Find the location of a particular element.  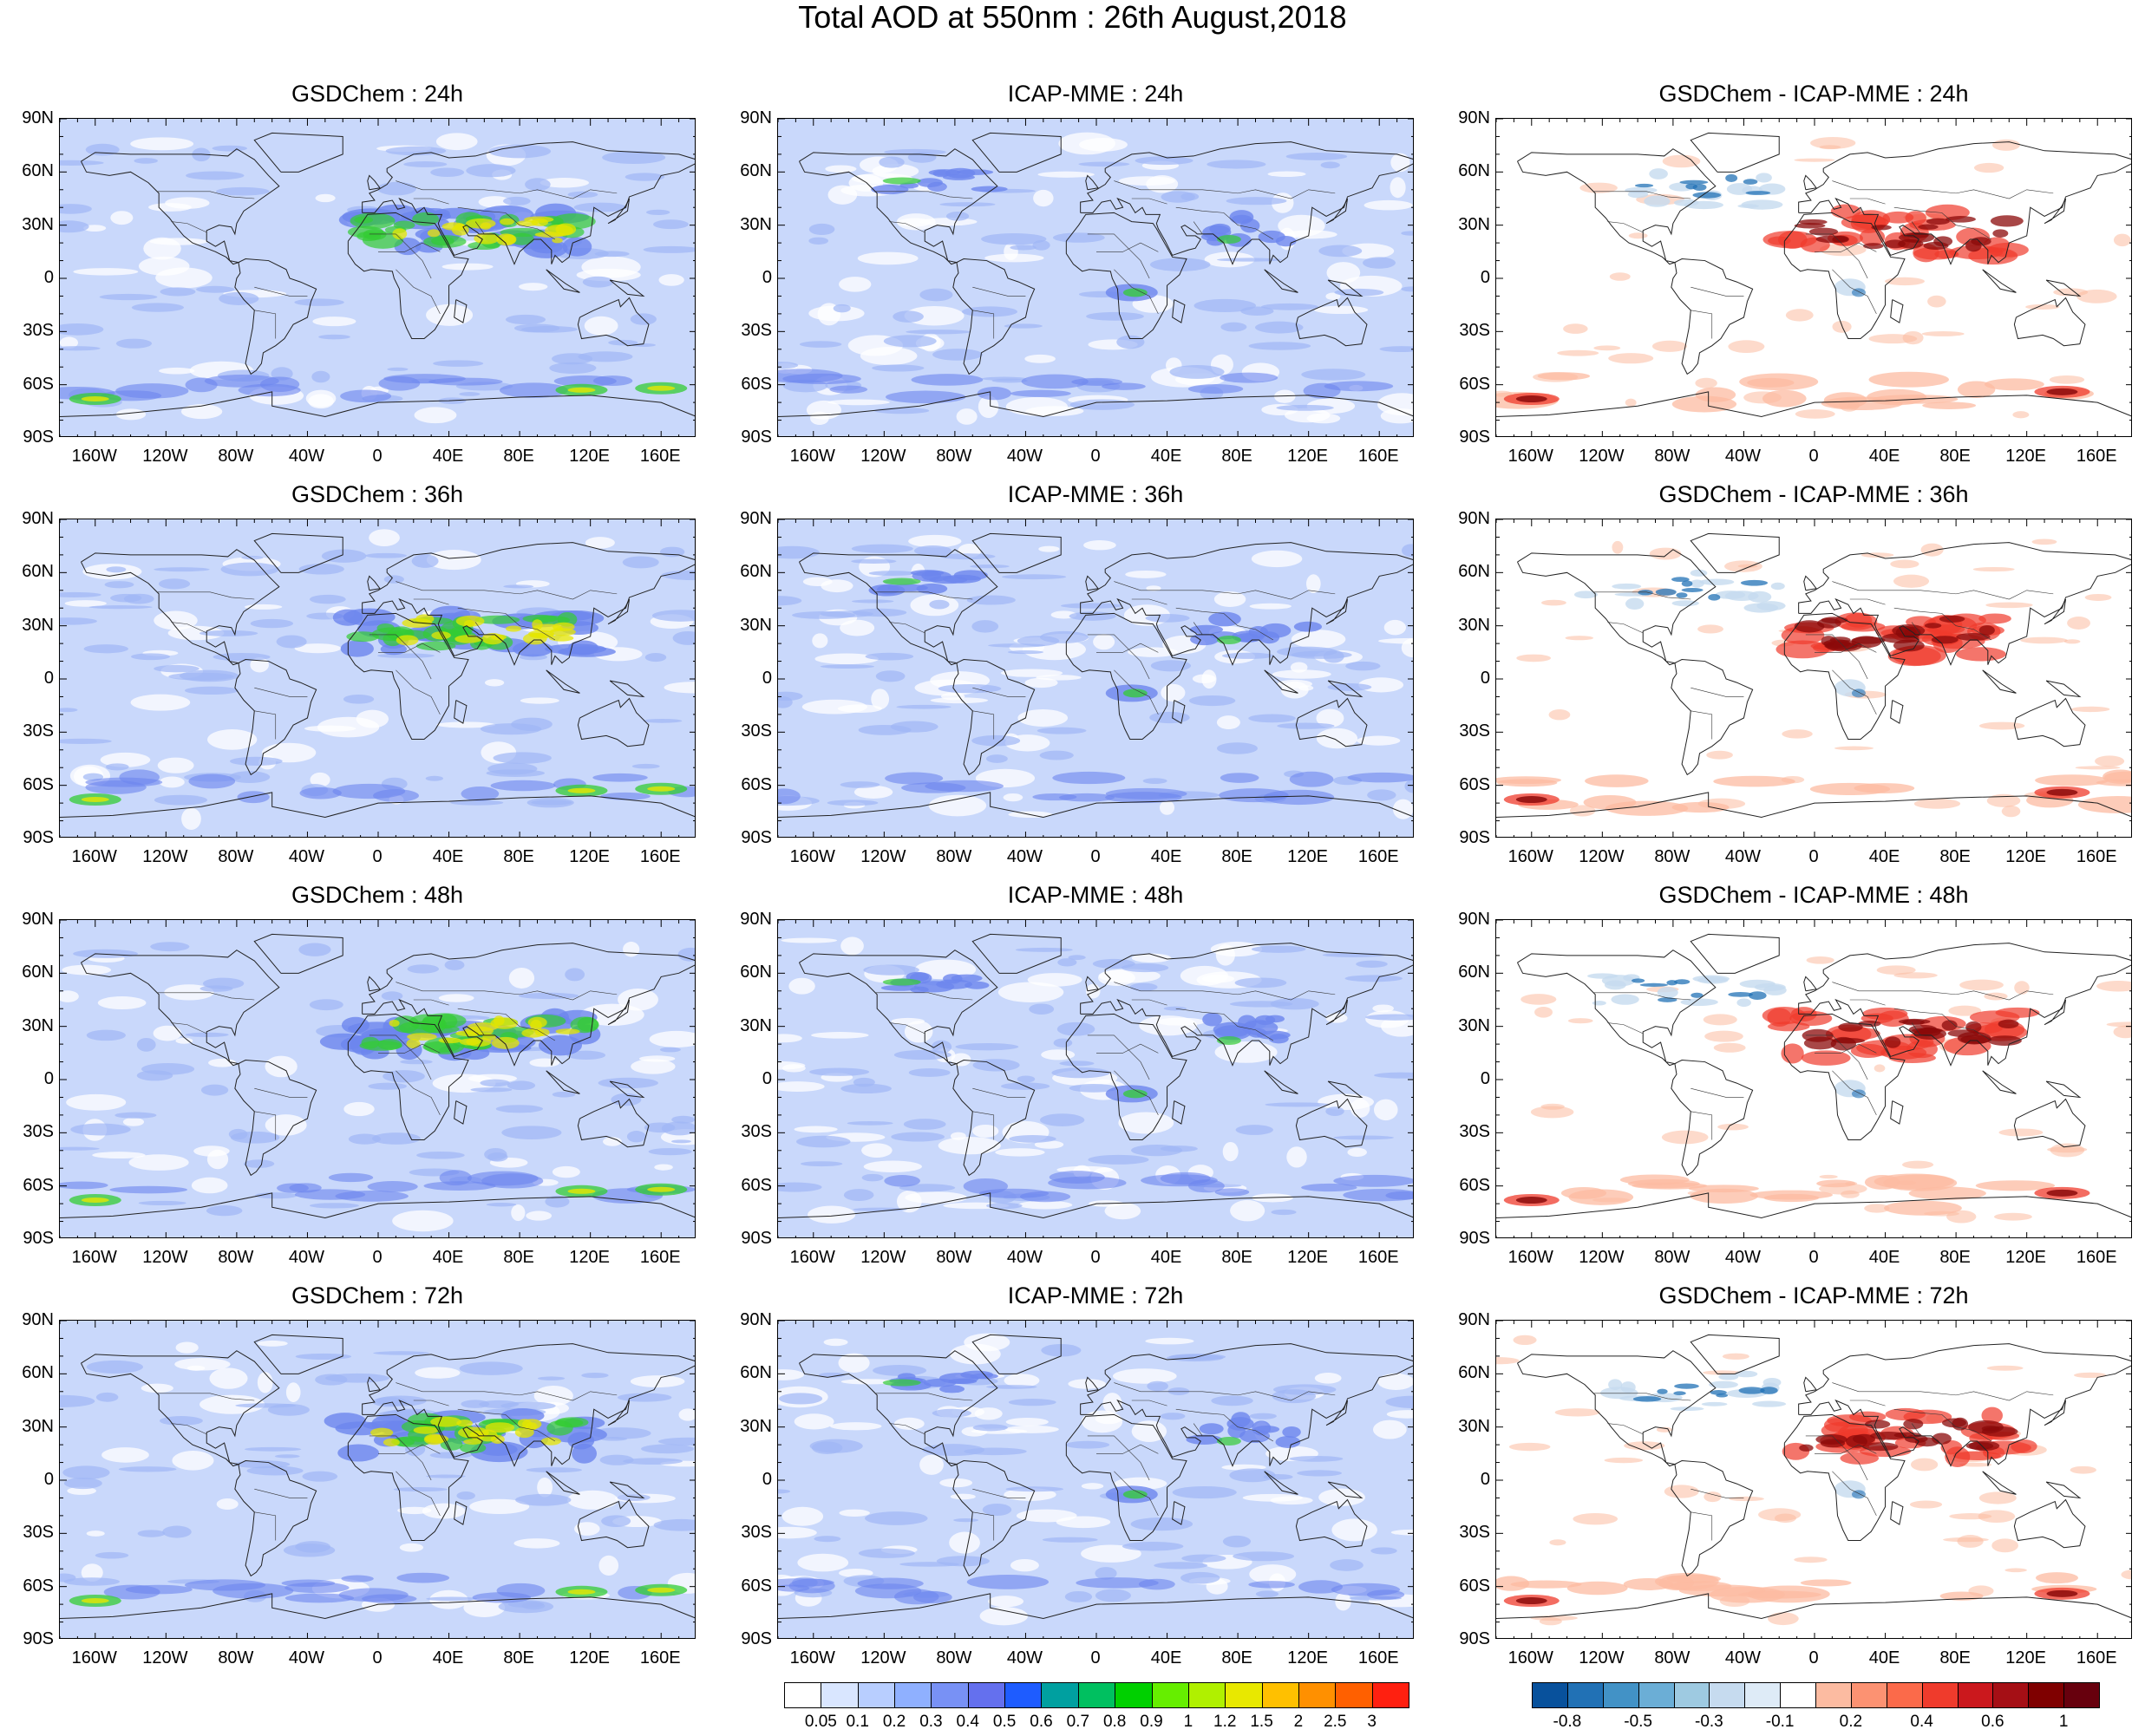

sea-salt-hotspot-core is located at coordinates (662, 1590).